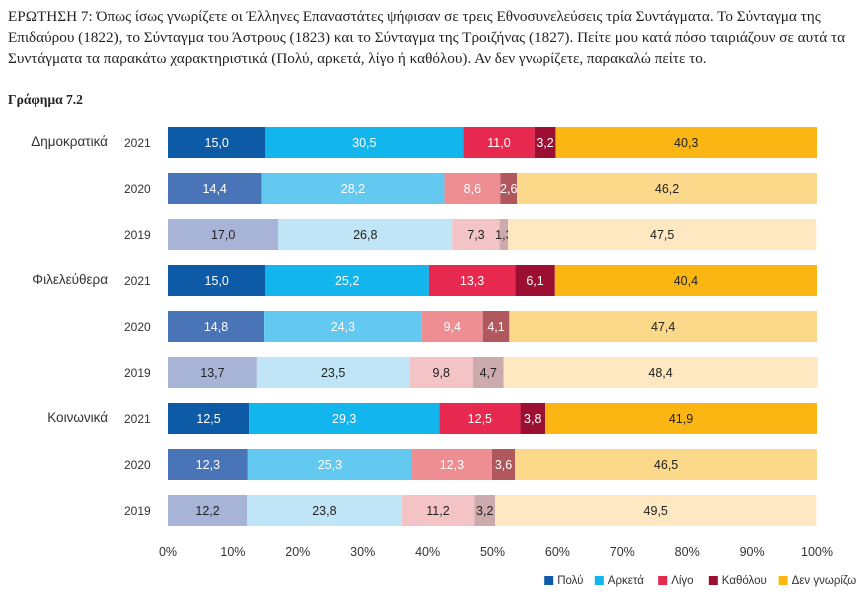  What do you see at coordinates (752, 552) in the screenshot?
I see `x-tick-label: 90%` at bounding box center [752, 552].